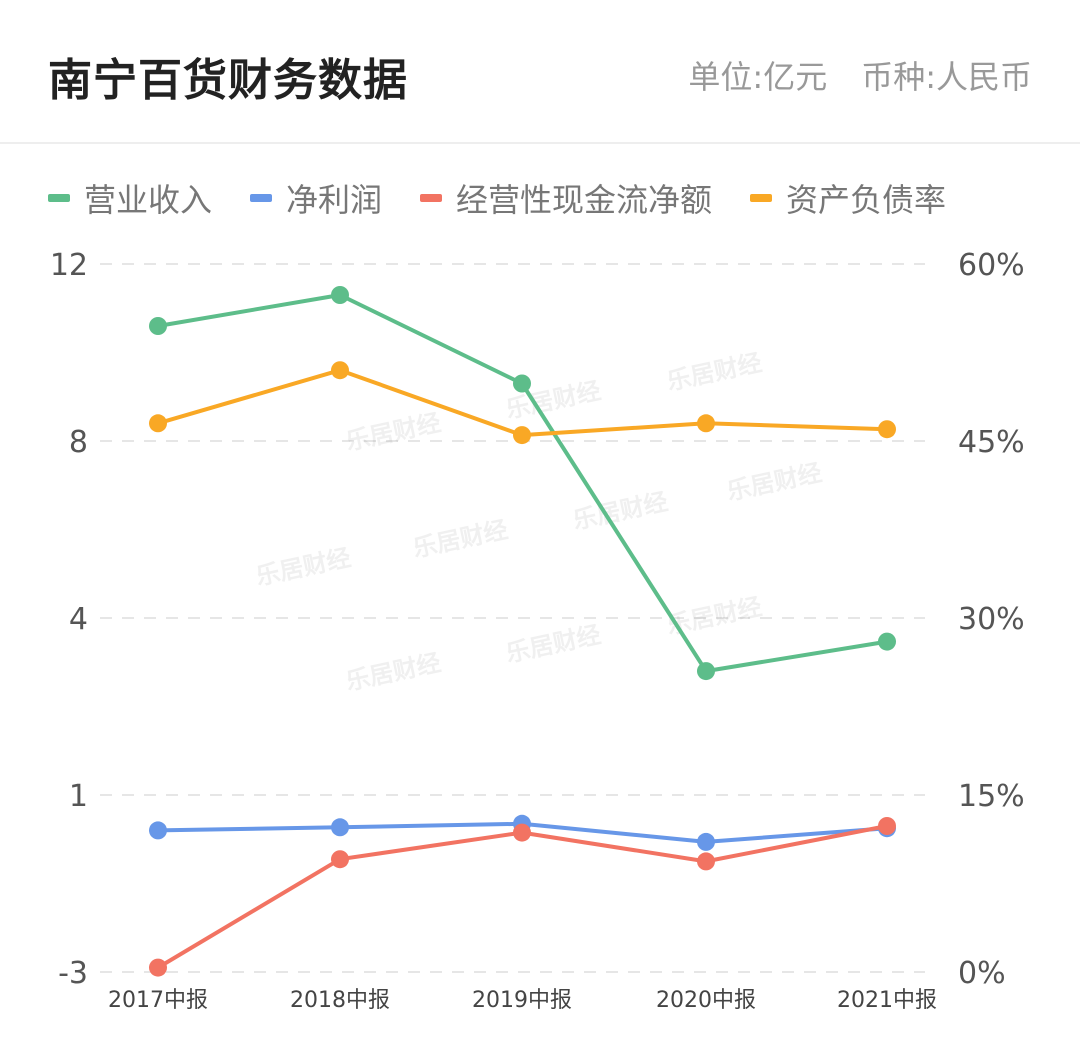 Image resolution: width=1080 pixels, height=1059 pixels. Describe the element at coordinates (991, 619) in the screenshot. I see `y-right-tick-label: 30%` at that location.